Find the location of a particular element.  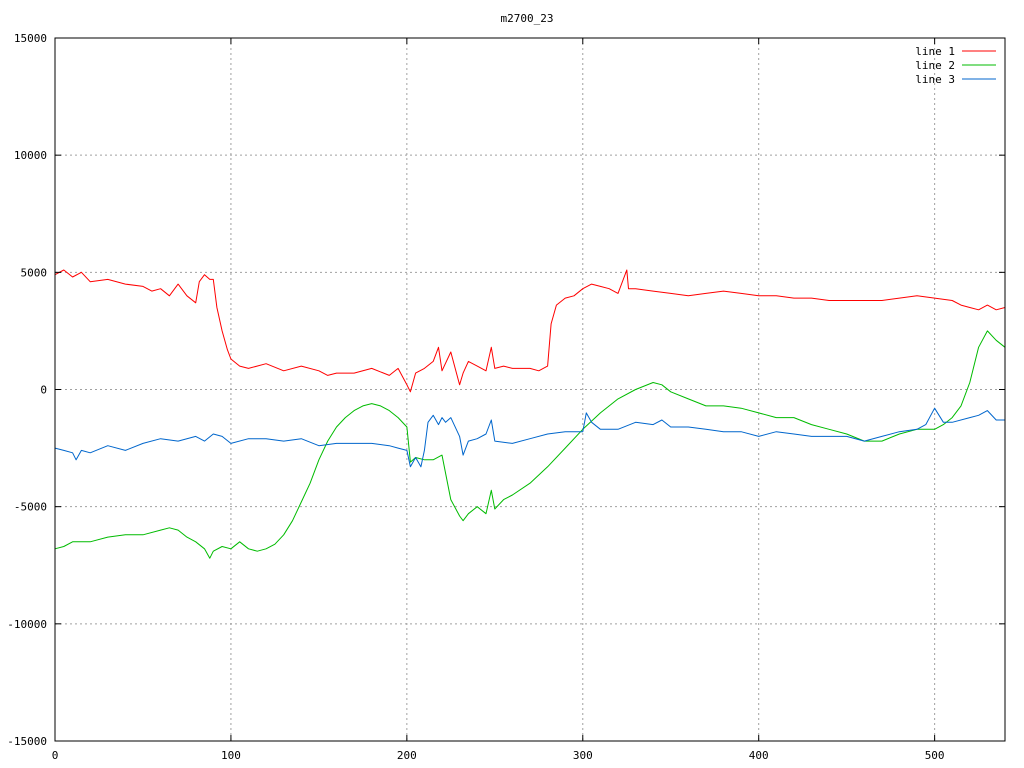

chart-title: m2700_23 is located at coordinates (527, 18).